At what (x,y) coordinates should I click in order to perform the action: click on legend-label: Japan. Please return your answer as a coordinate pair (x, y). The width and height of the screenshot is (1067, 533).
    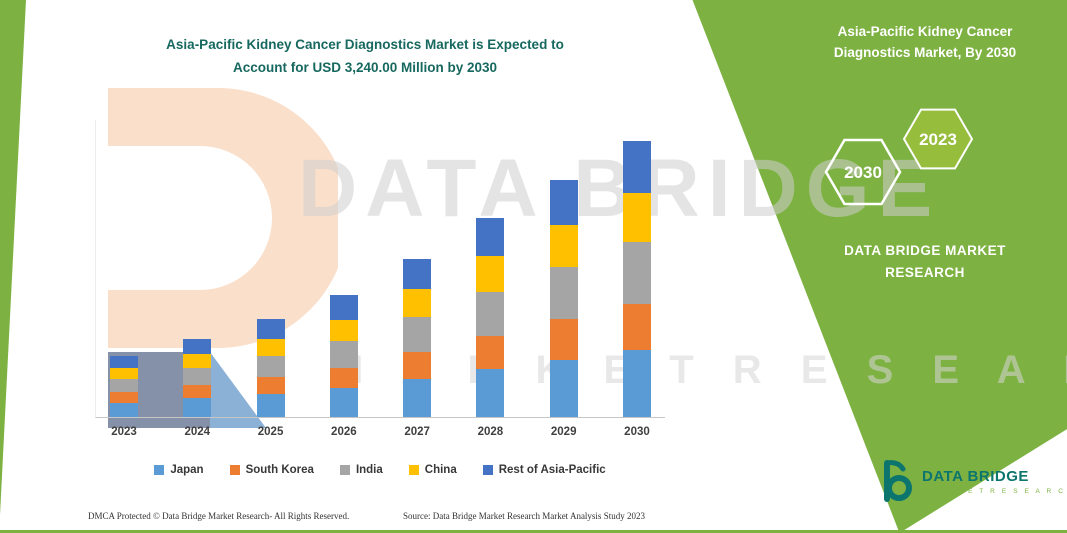
    Looking at the image, I should click on (187, 470).